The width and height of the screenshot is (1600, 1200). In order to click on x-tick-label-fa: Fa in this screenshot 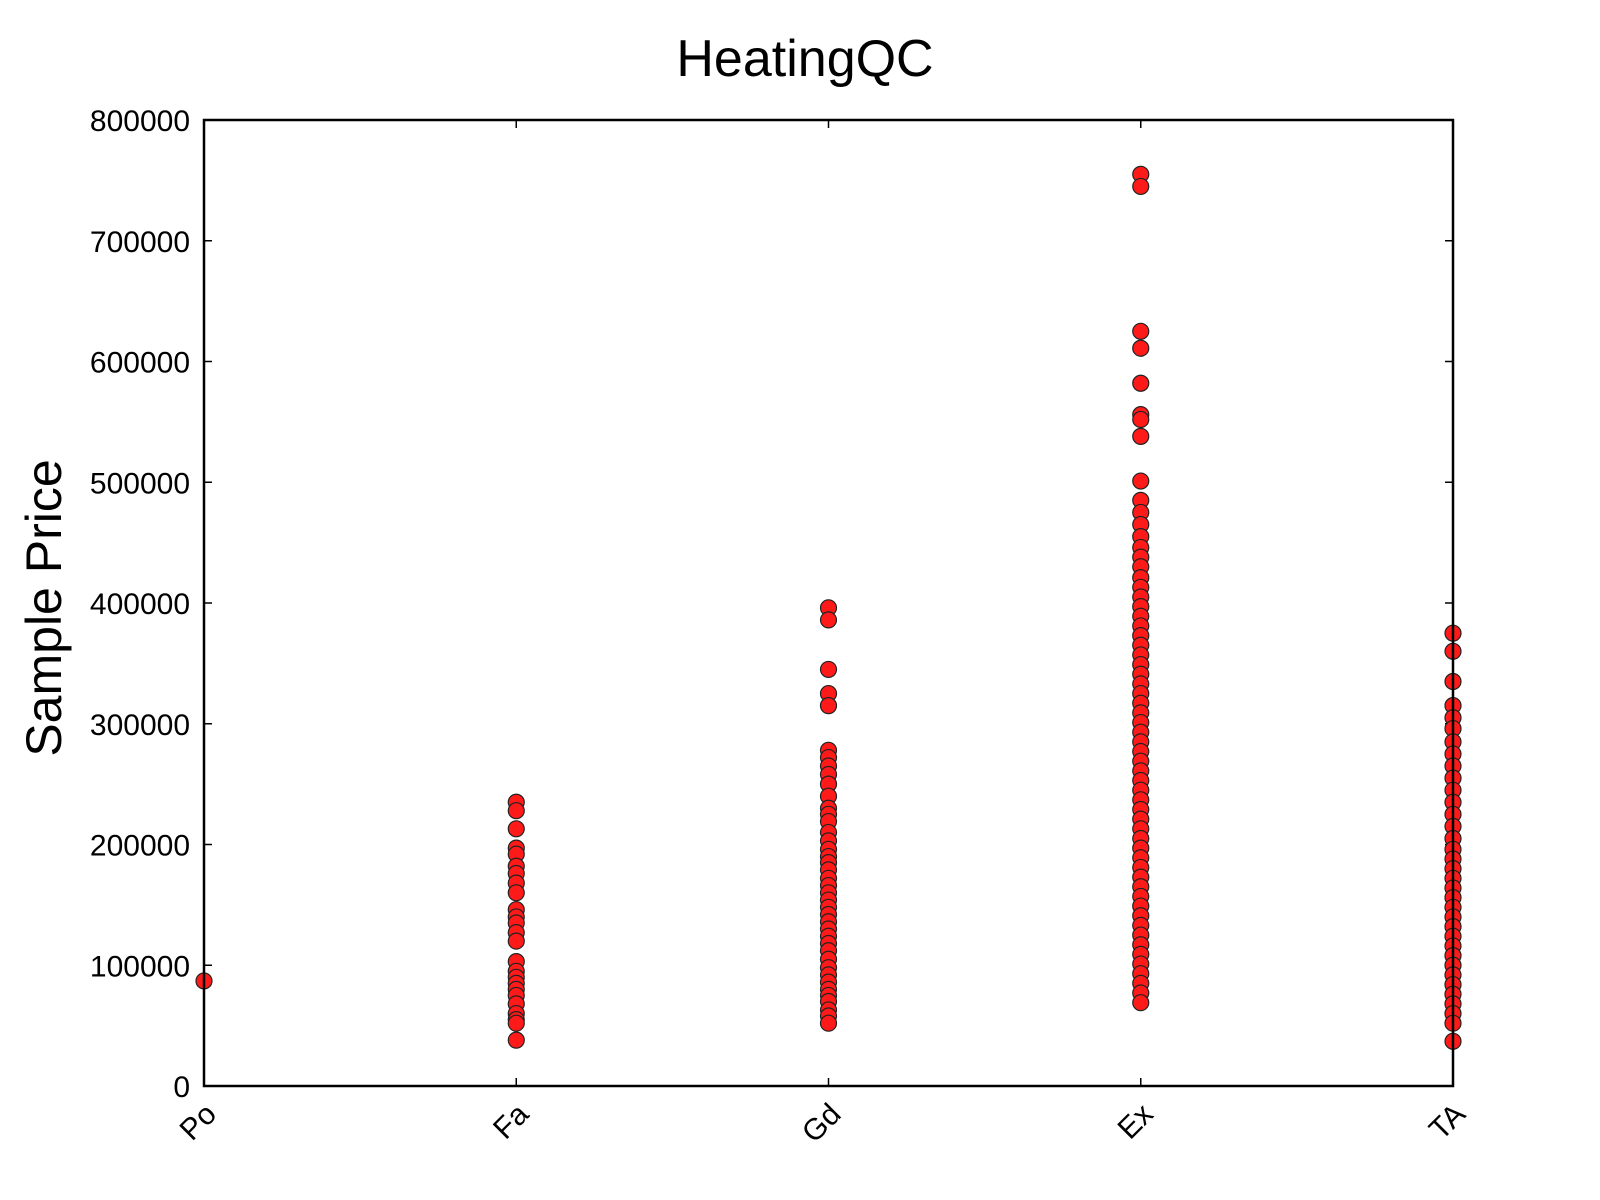, I will do `click(511, 1121)`.